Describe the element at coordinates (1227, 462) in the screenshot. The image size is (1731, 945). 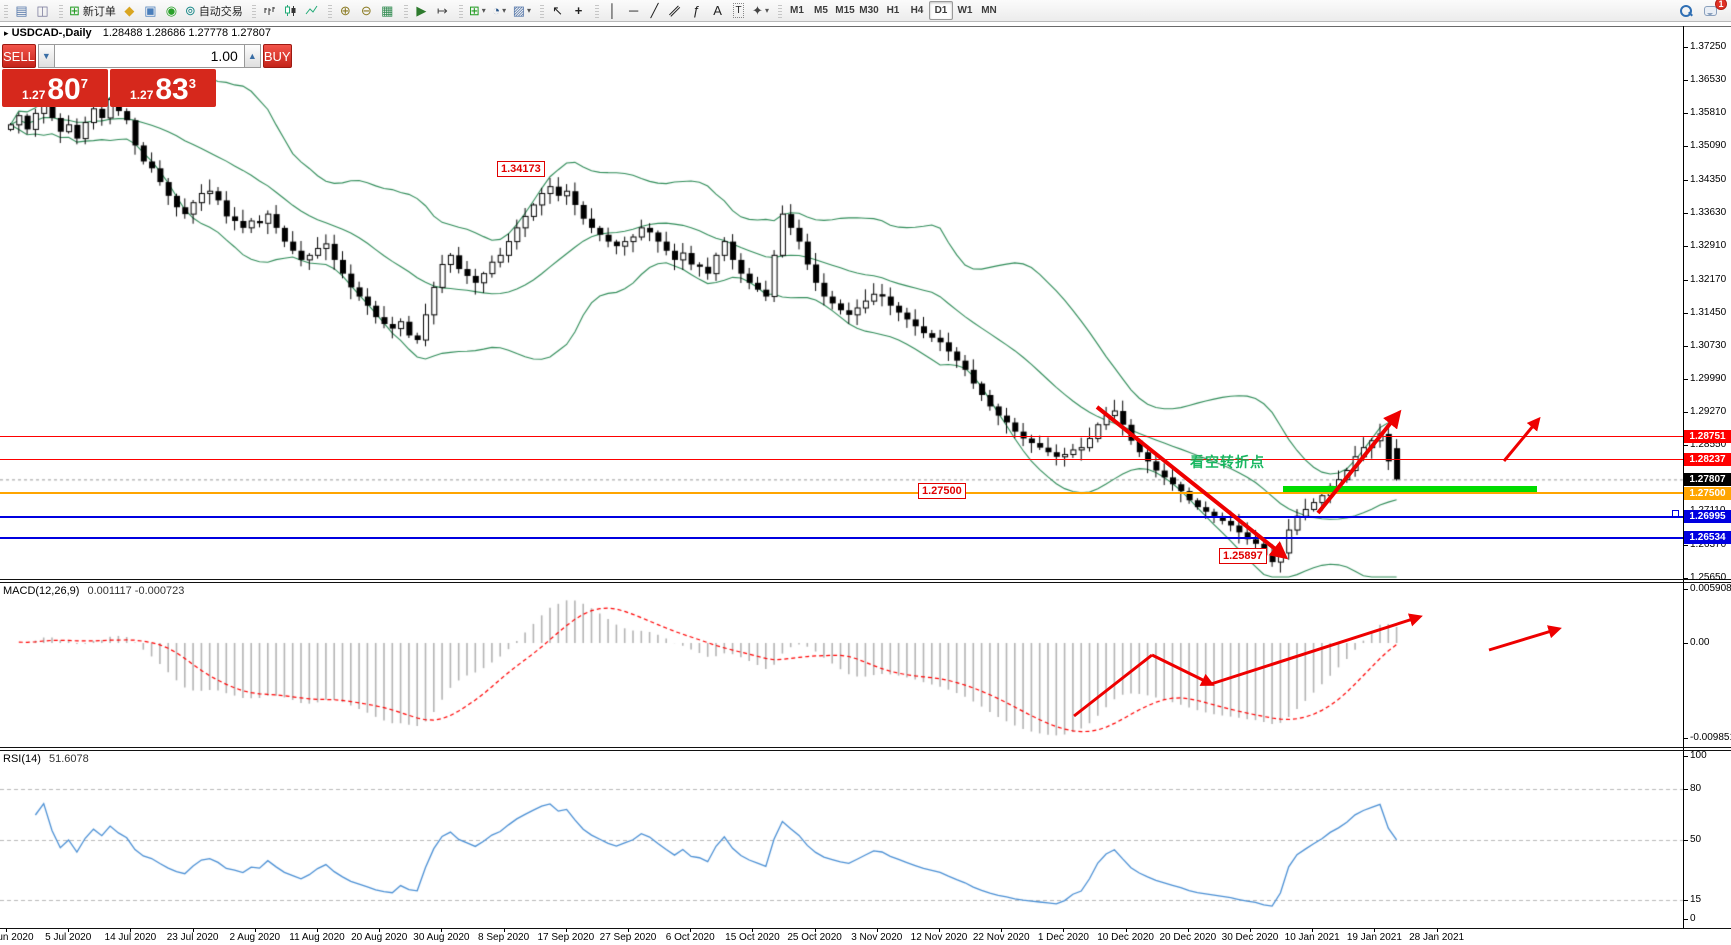
I see `annotation-bearish-turning-point: 看空转折点` at that location.